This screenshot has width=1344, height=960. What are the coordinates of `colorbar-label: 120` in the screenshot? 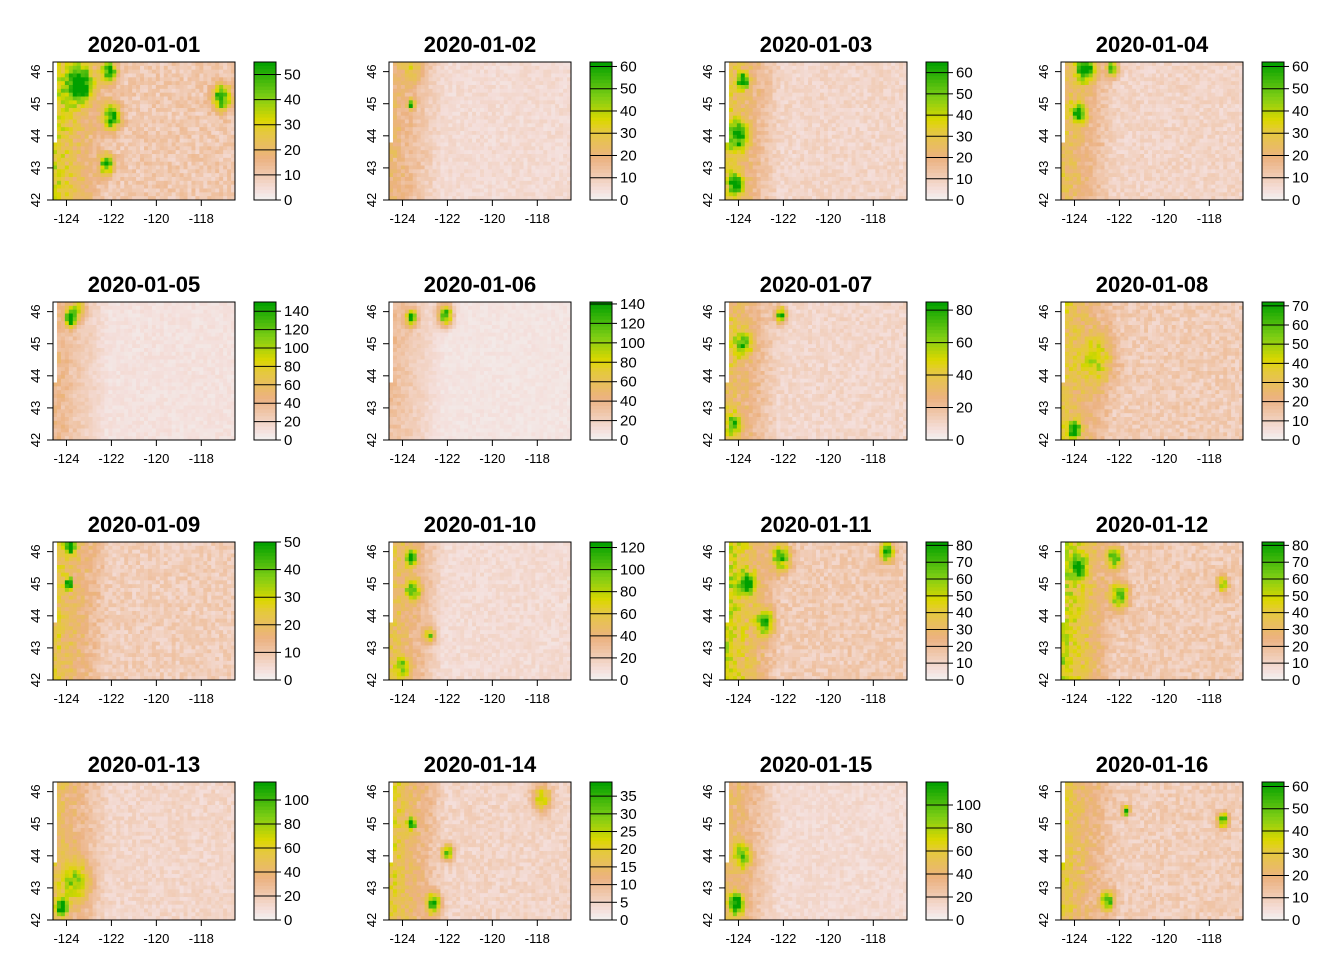 It's located at (632, 323).